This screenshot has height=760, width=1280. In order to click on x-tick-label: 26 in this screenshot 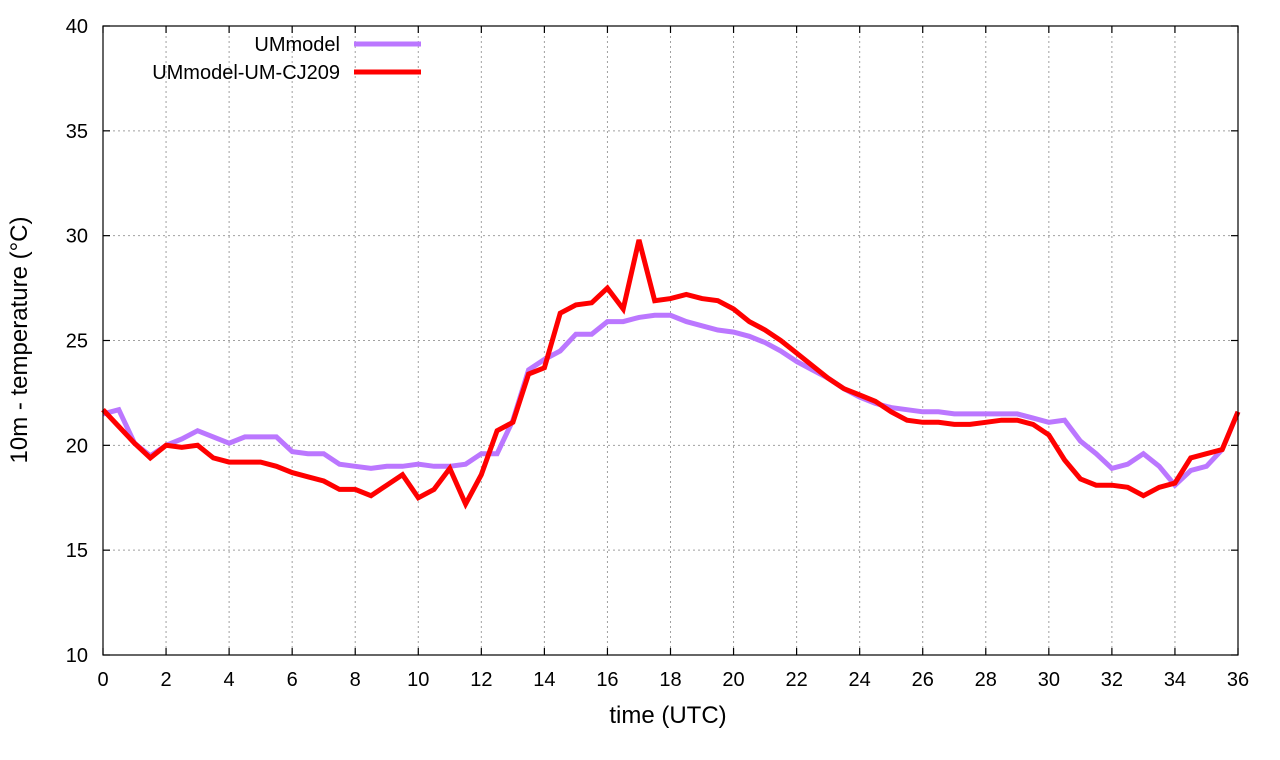, I will do `click(923, 680)`.